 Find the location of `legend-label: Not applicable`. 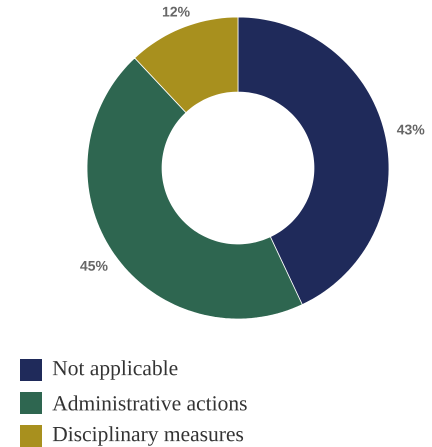

legend-label: Not applicable is located at coordinates (115, 370).